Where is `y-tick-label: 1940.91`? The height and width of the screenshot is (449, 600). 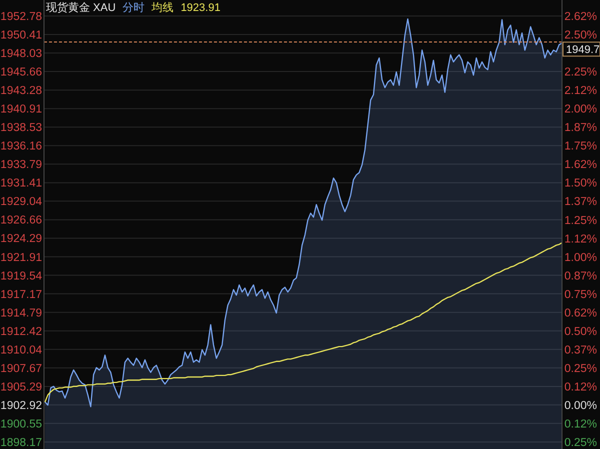
y-tick-label: 1940.91 is located at coordinates (21, 110).